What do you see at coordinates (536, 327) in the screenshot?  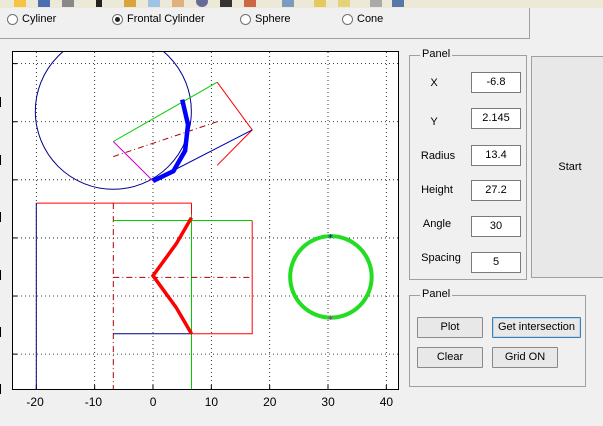 I see `get-intersection-button: Get intersection` at bounding box center [536, 327].